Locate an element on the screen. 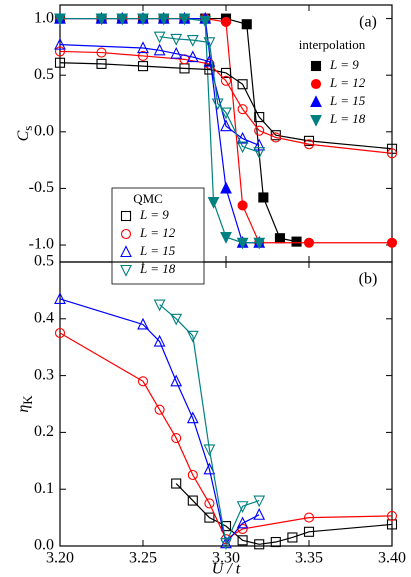 Image resolution: width=411 pixels, height=577 pixels. panel-label: (b) is located at coordinates (368, 279).